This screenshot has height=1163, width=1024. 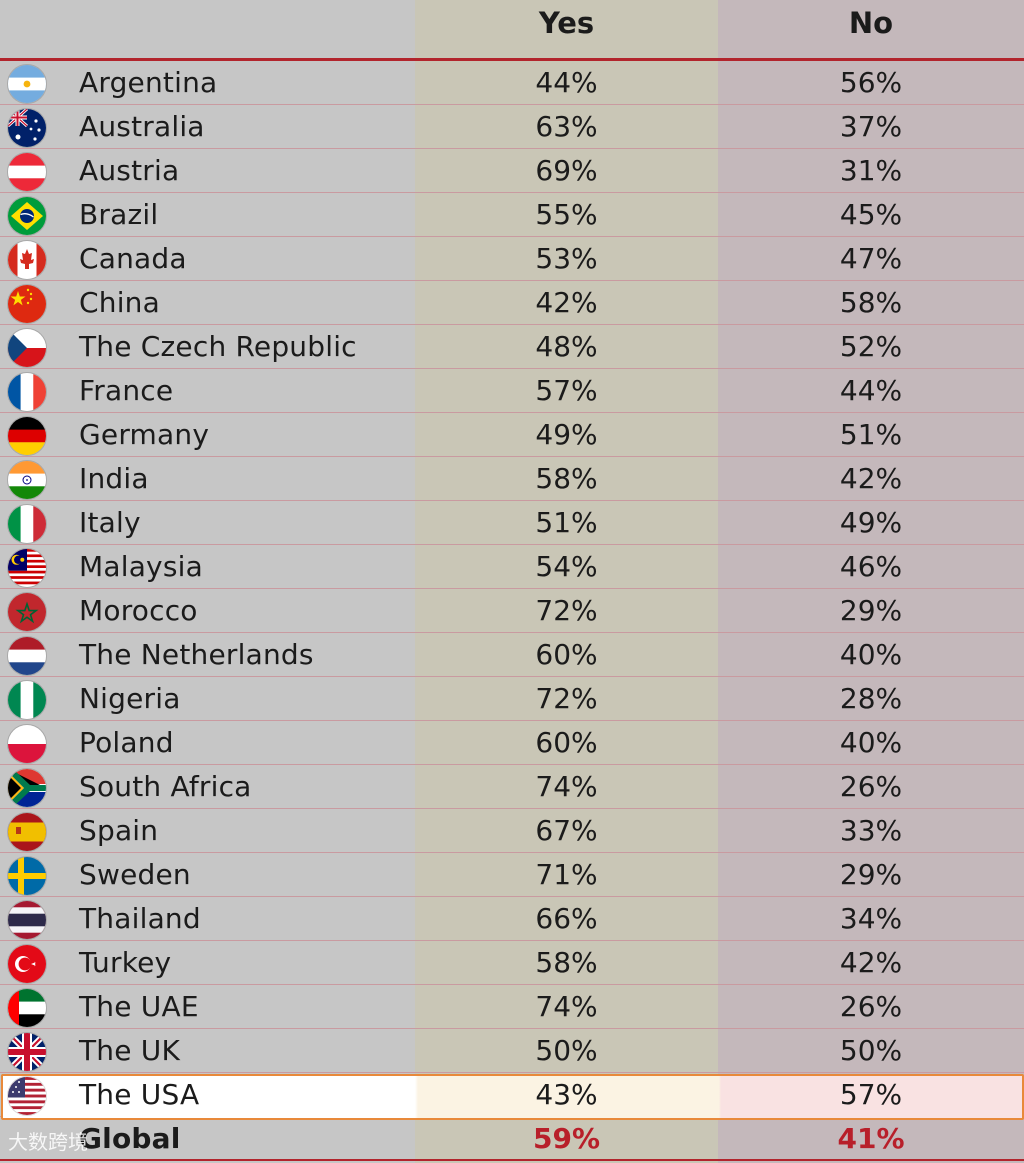 I want to click on usa-flag-icon, so click(x=27, y=1096).